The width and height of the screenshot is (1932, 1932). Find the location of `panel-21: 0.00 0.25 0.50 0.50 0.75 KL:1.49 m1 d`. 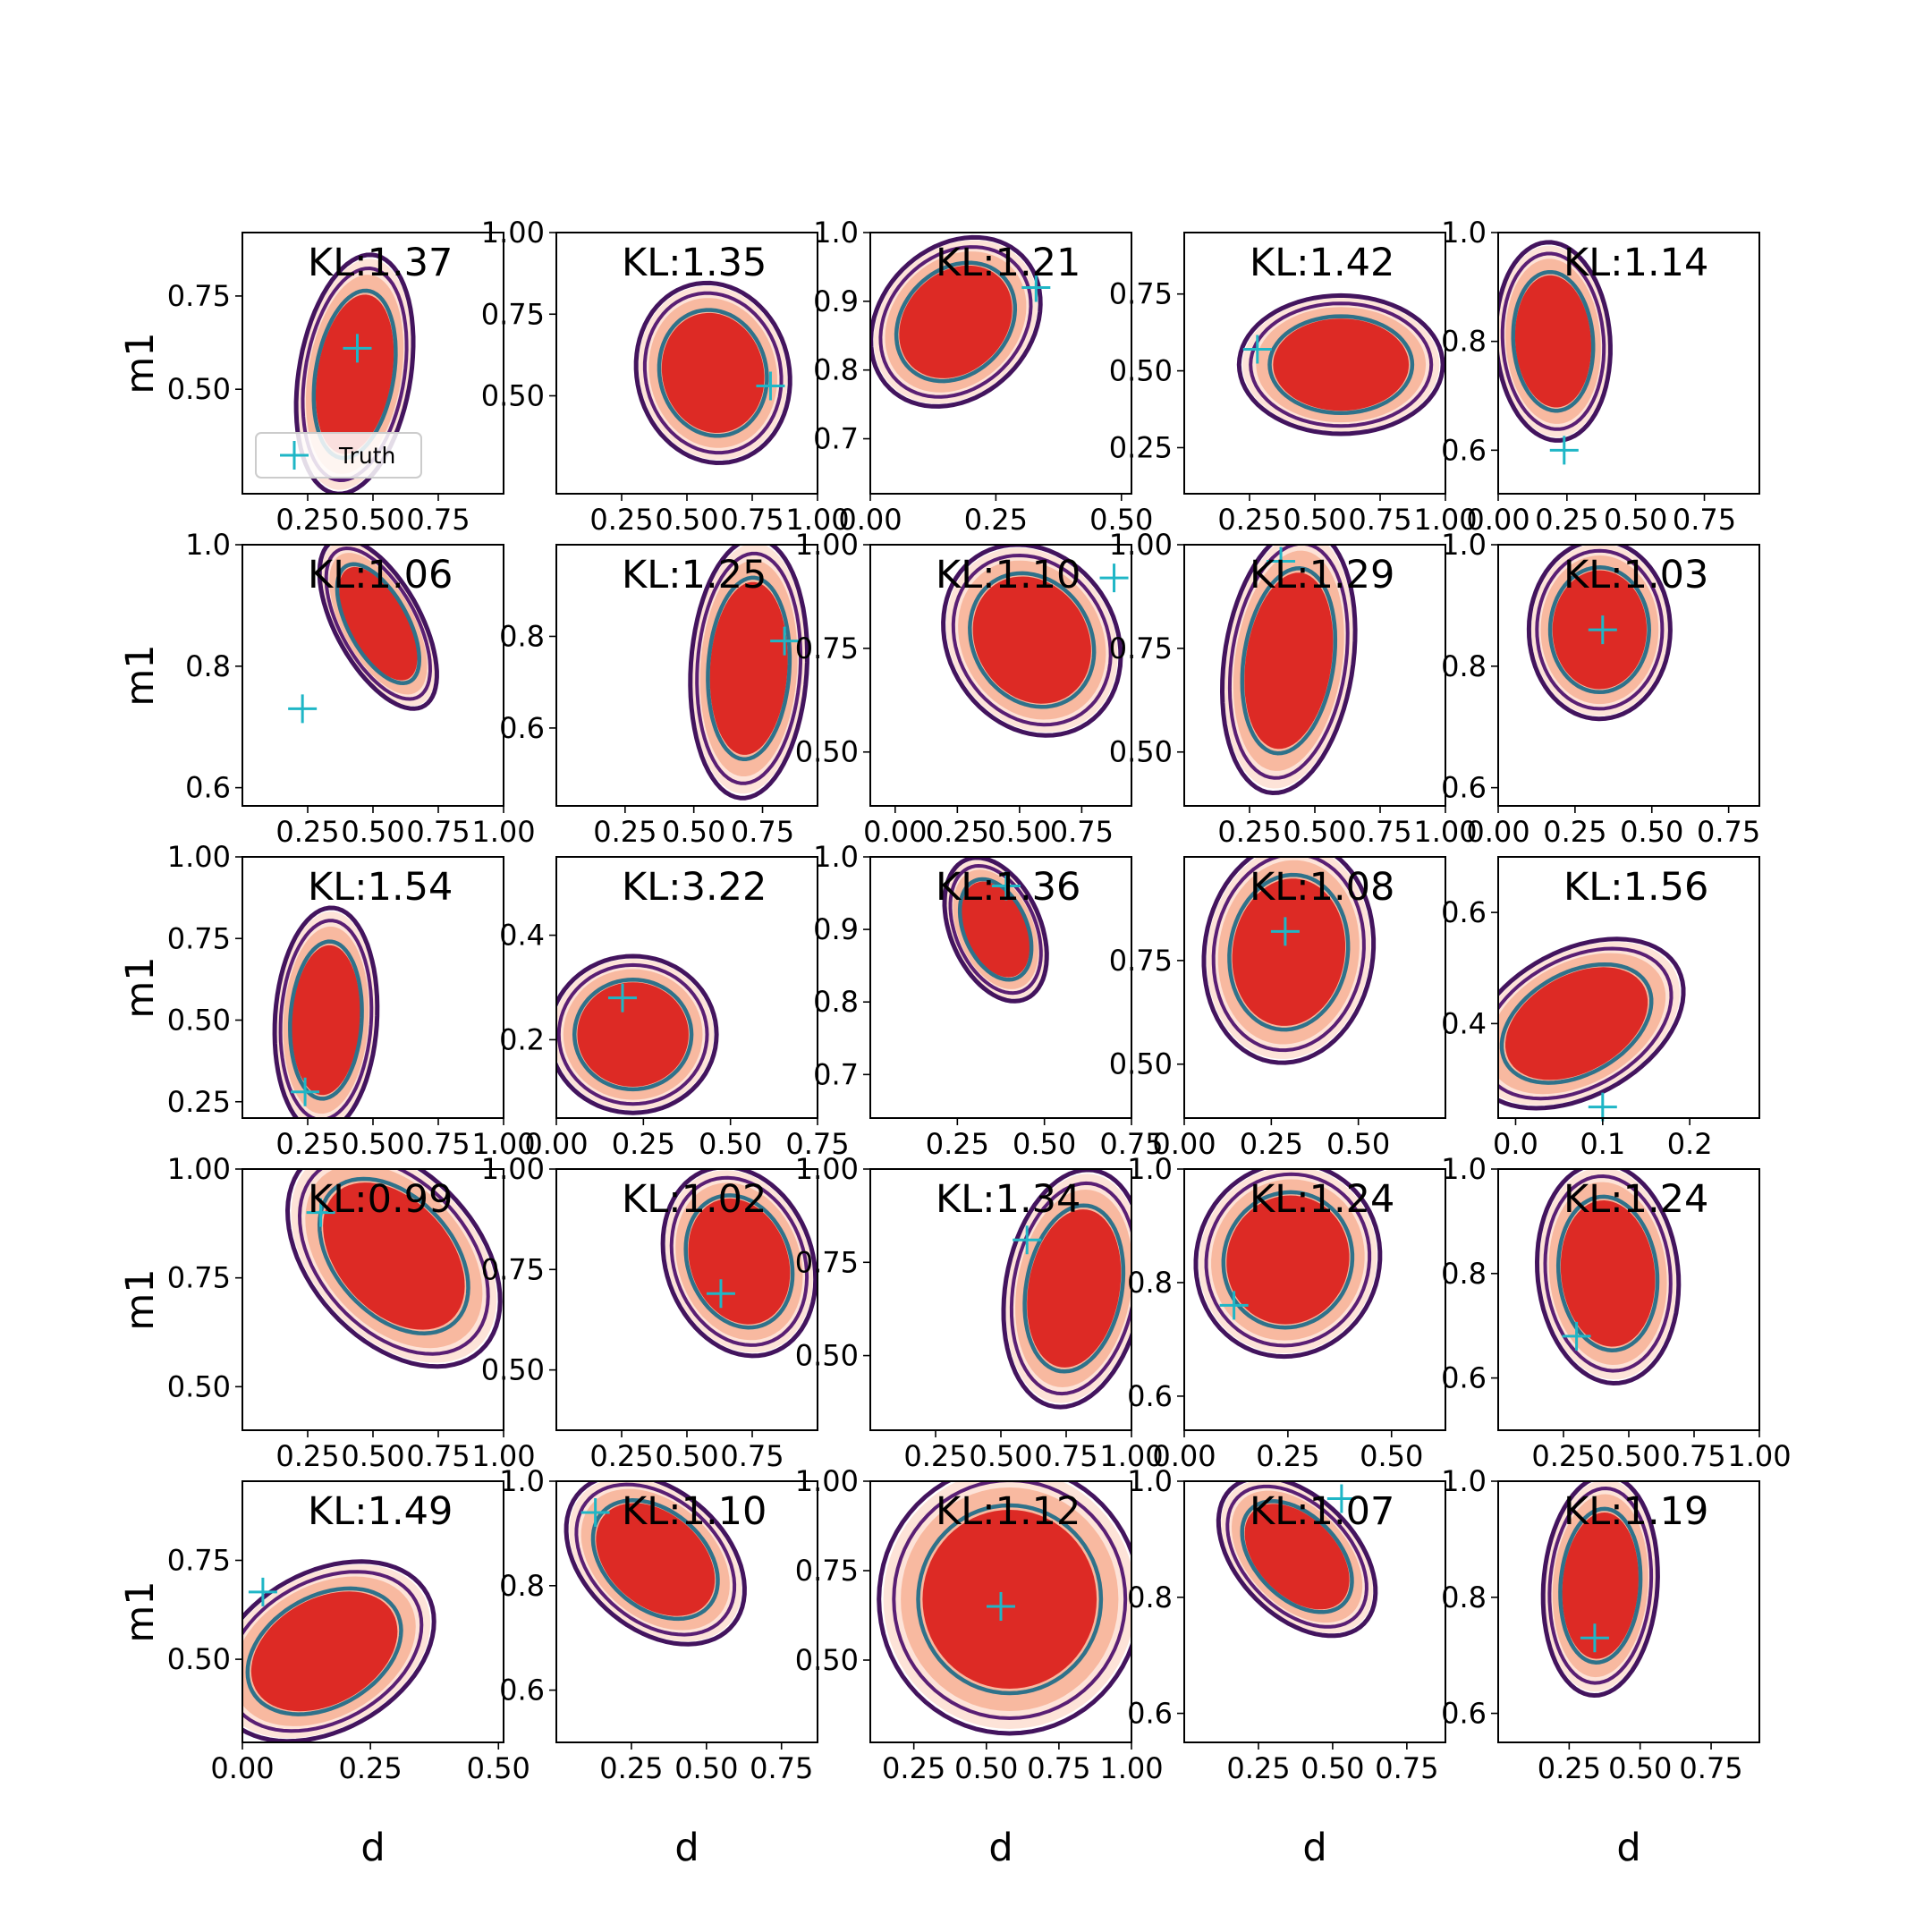

panel-21: 0.00 0.25 0.50 0.50 0.75 KL:1.49 m1 d is located at coordinates (324, 1675).